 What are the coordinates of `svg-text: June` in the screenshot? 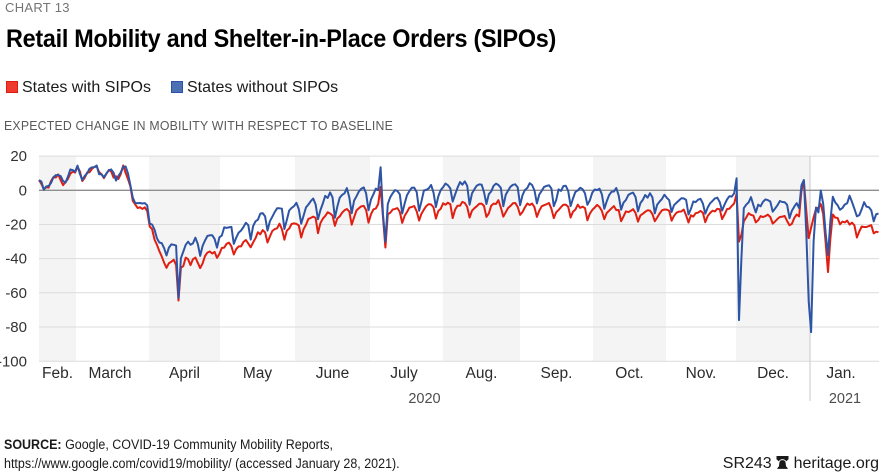 It's located at (333, 373).